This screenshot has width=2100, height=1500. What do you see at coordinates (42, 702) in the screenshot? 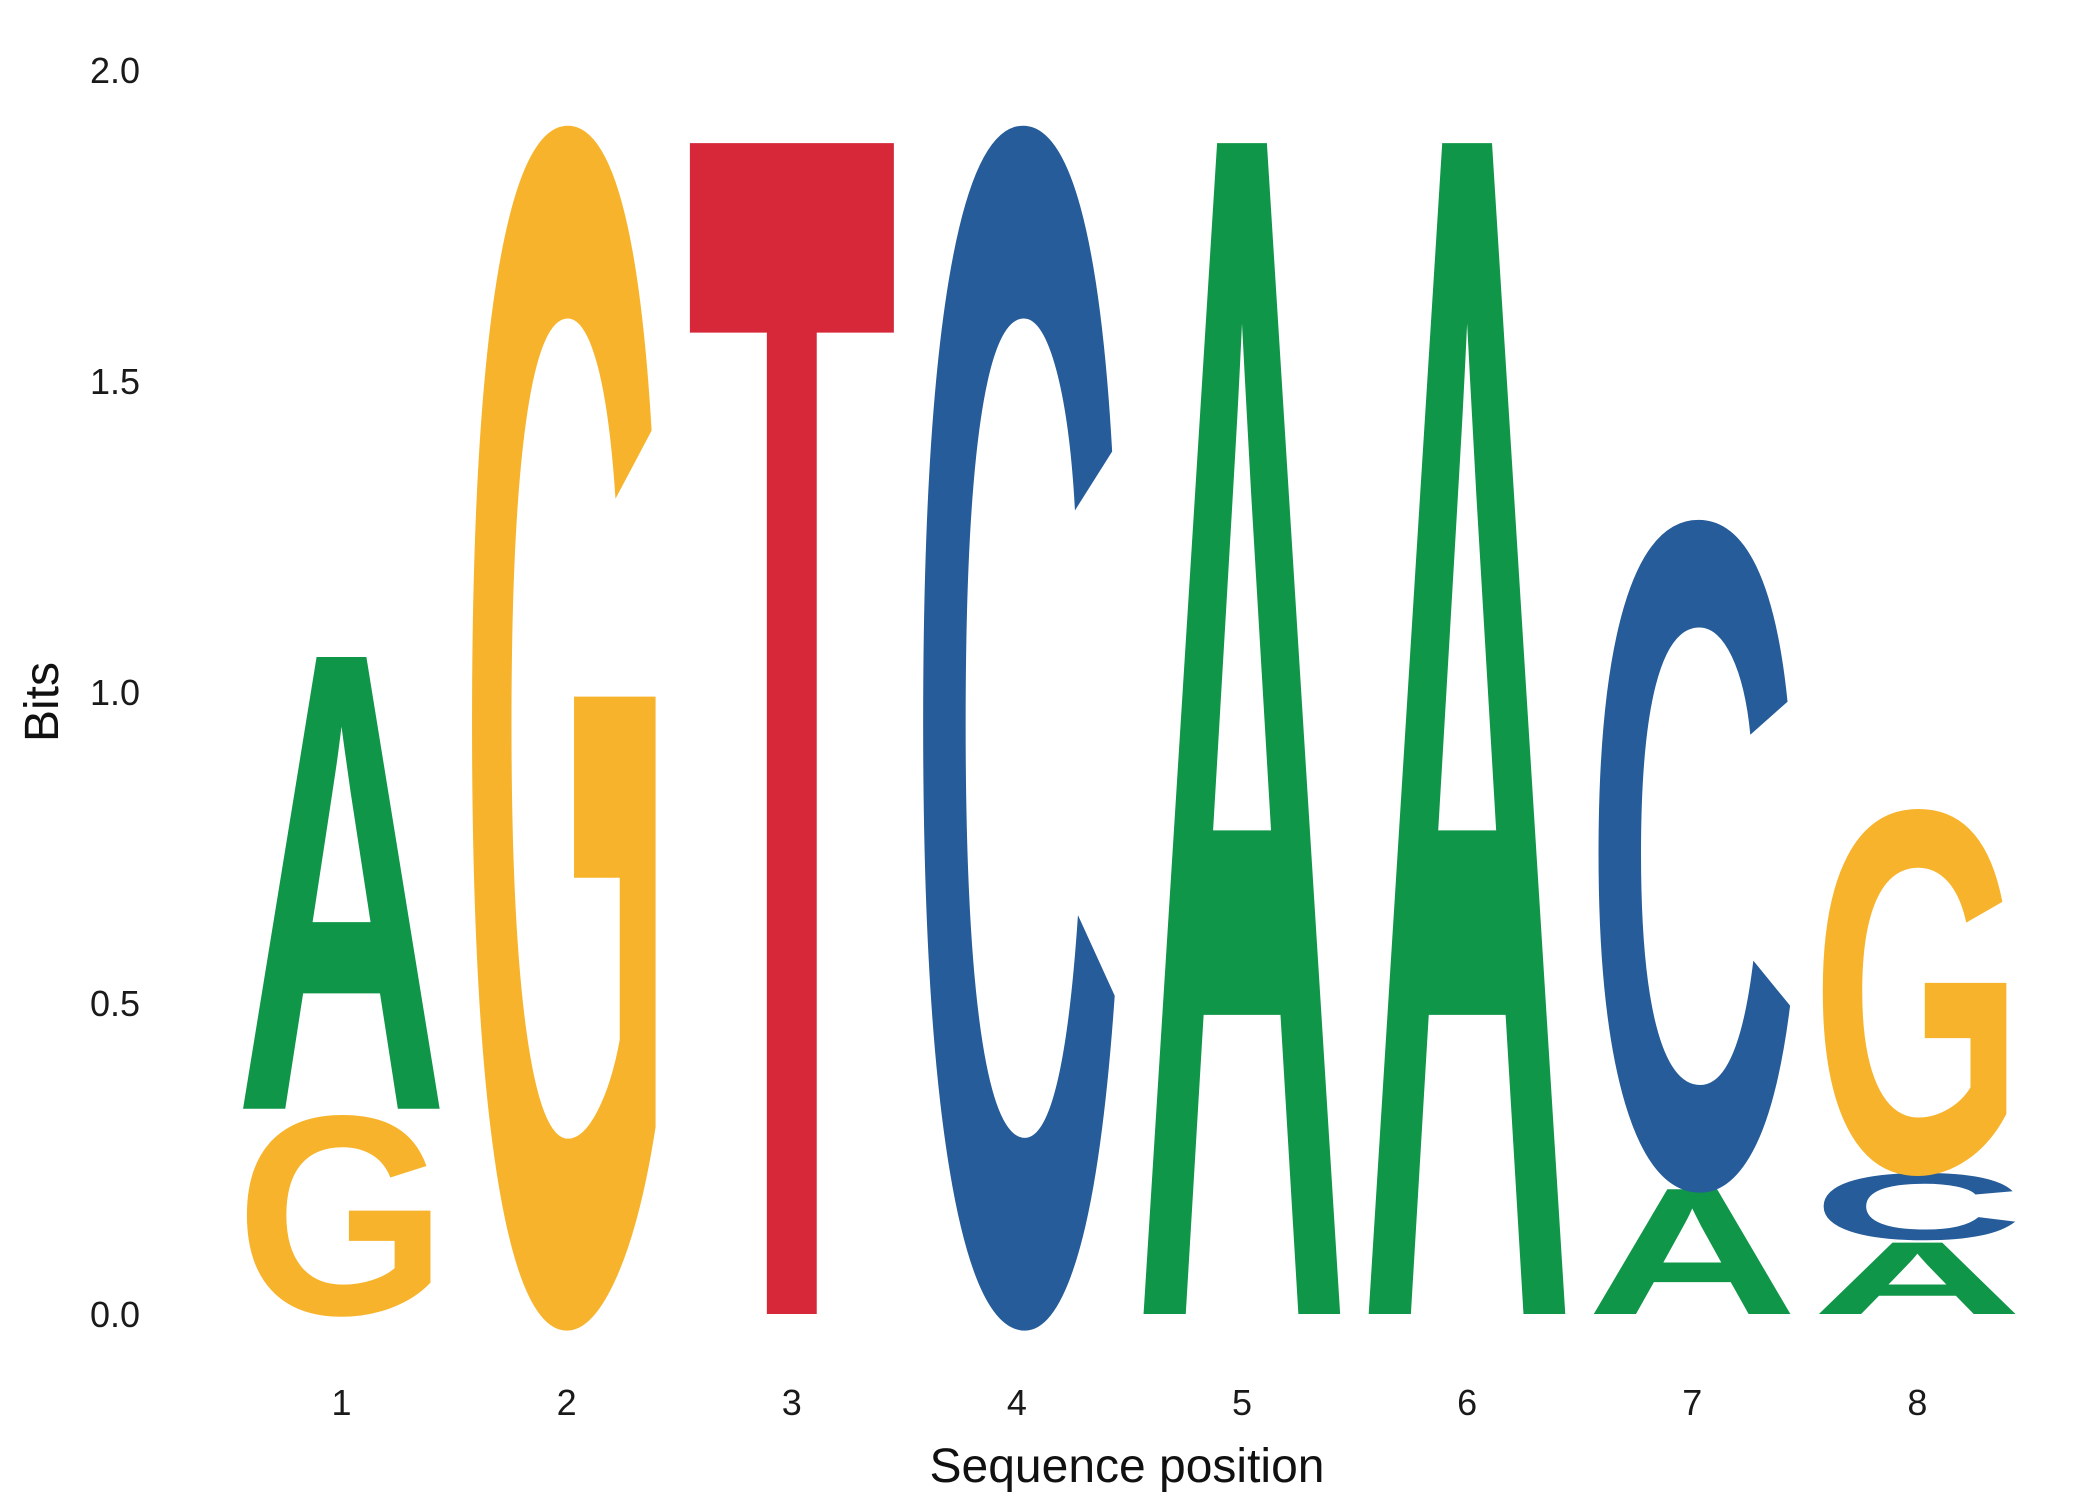
I see `y-axis-title: Bits` at bounding box center [42, 702].